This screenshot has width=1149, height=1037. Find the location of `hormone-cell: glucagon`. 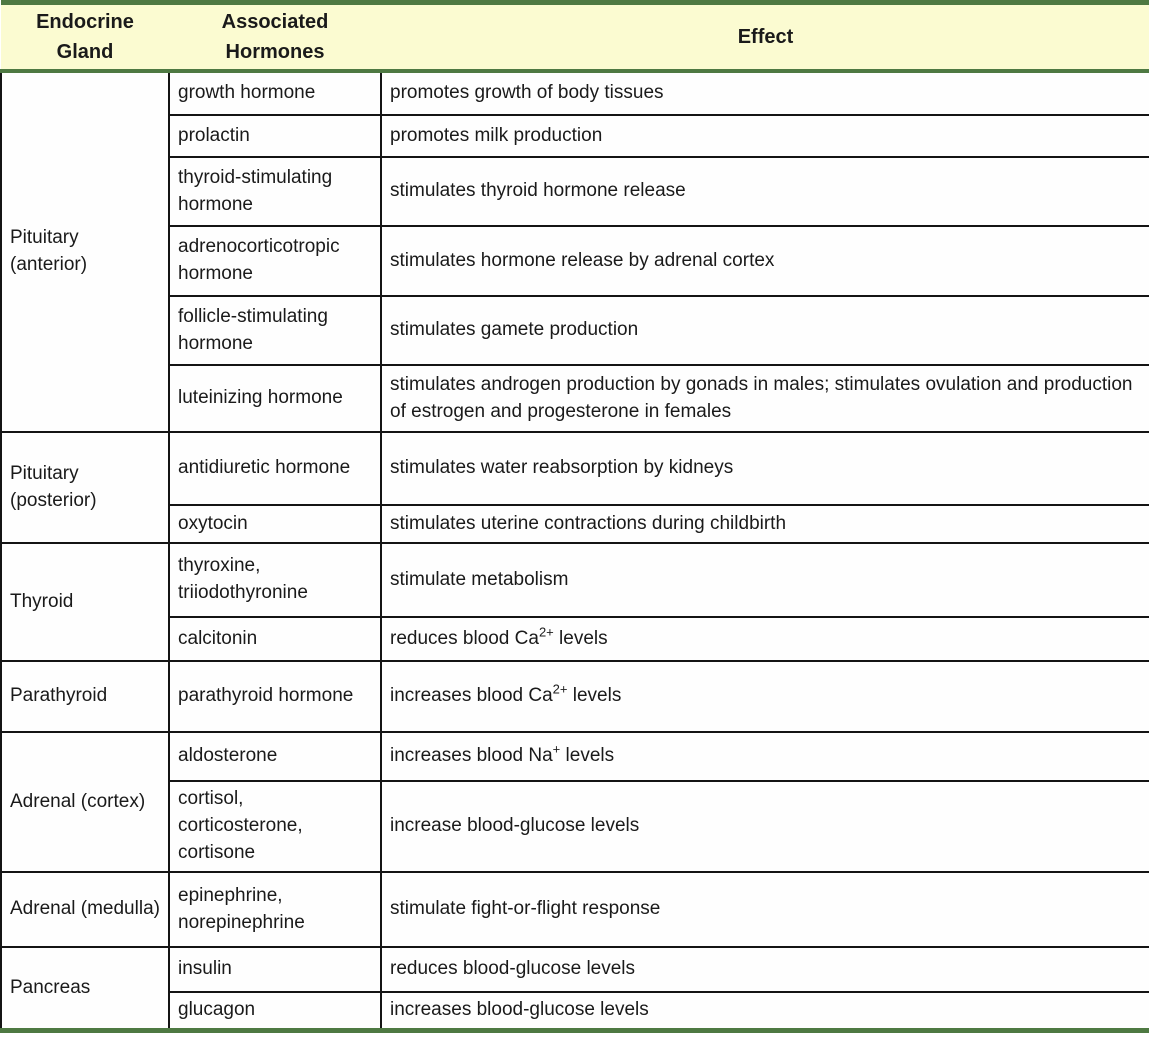

hormone-cell: glucagon is located at coordinates (275, 1011).